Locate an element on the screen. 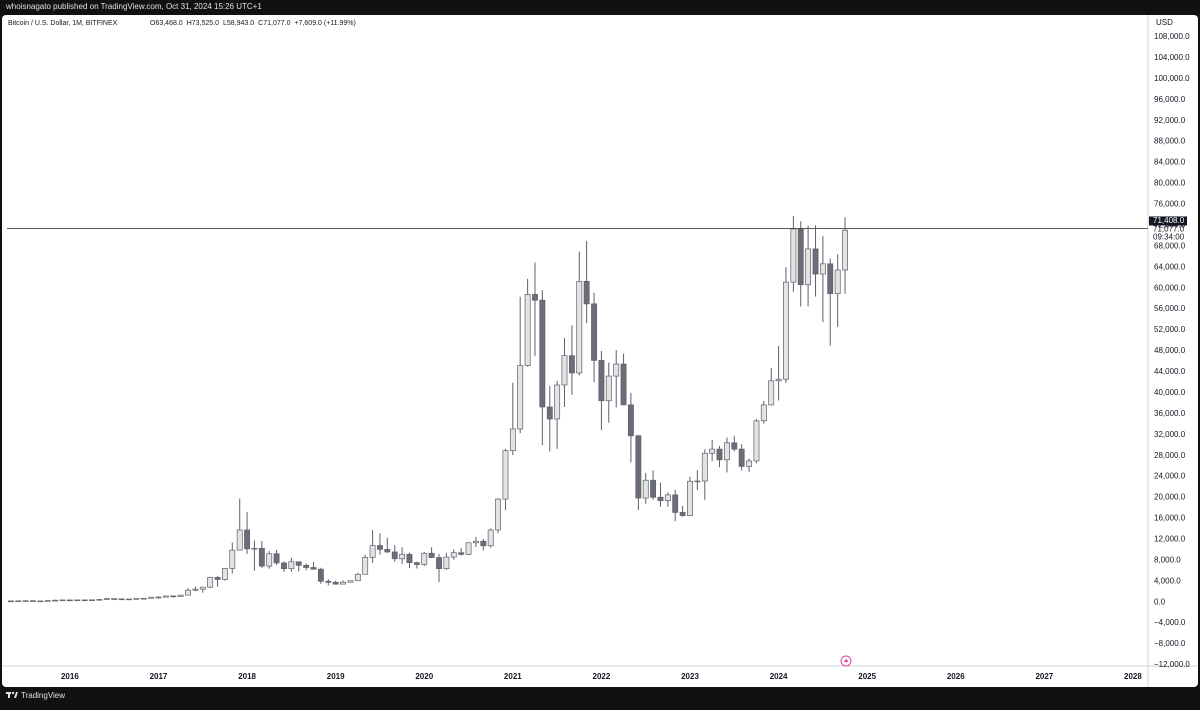  price-line-tag is located at coordinates (1168, 221).